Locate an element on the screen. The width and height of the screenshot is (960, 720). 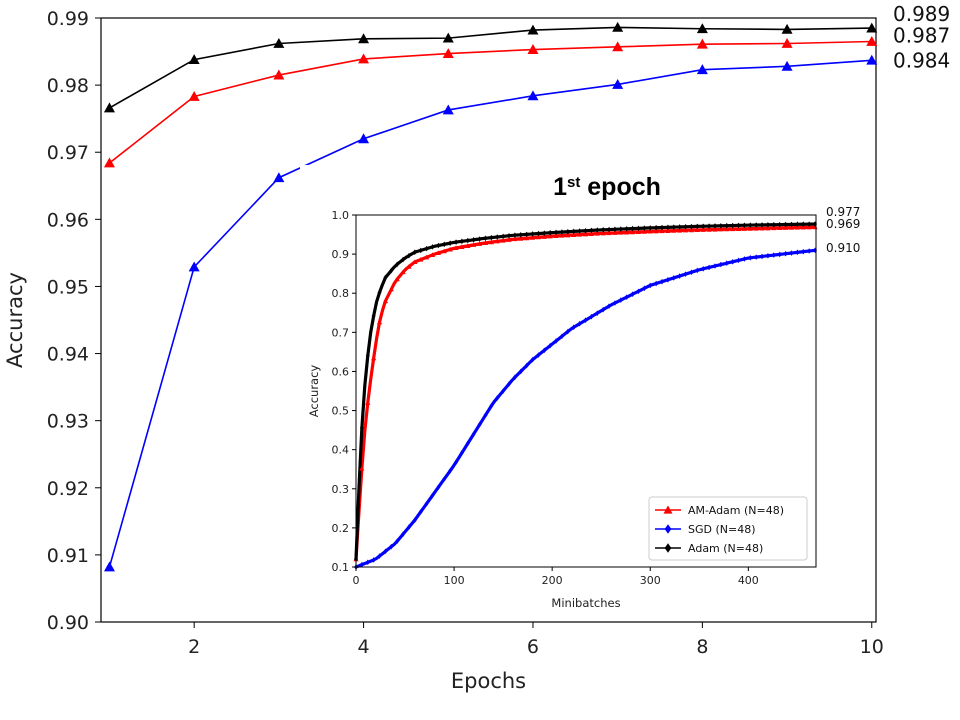
main-point-am-adam is located at coordinates (702, 43).